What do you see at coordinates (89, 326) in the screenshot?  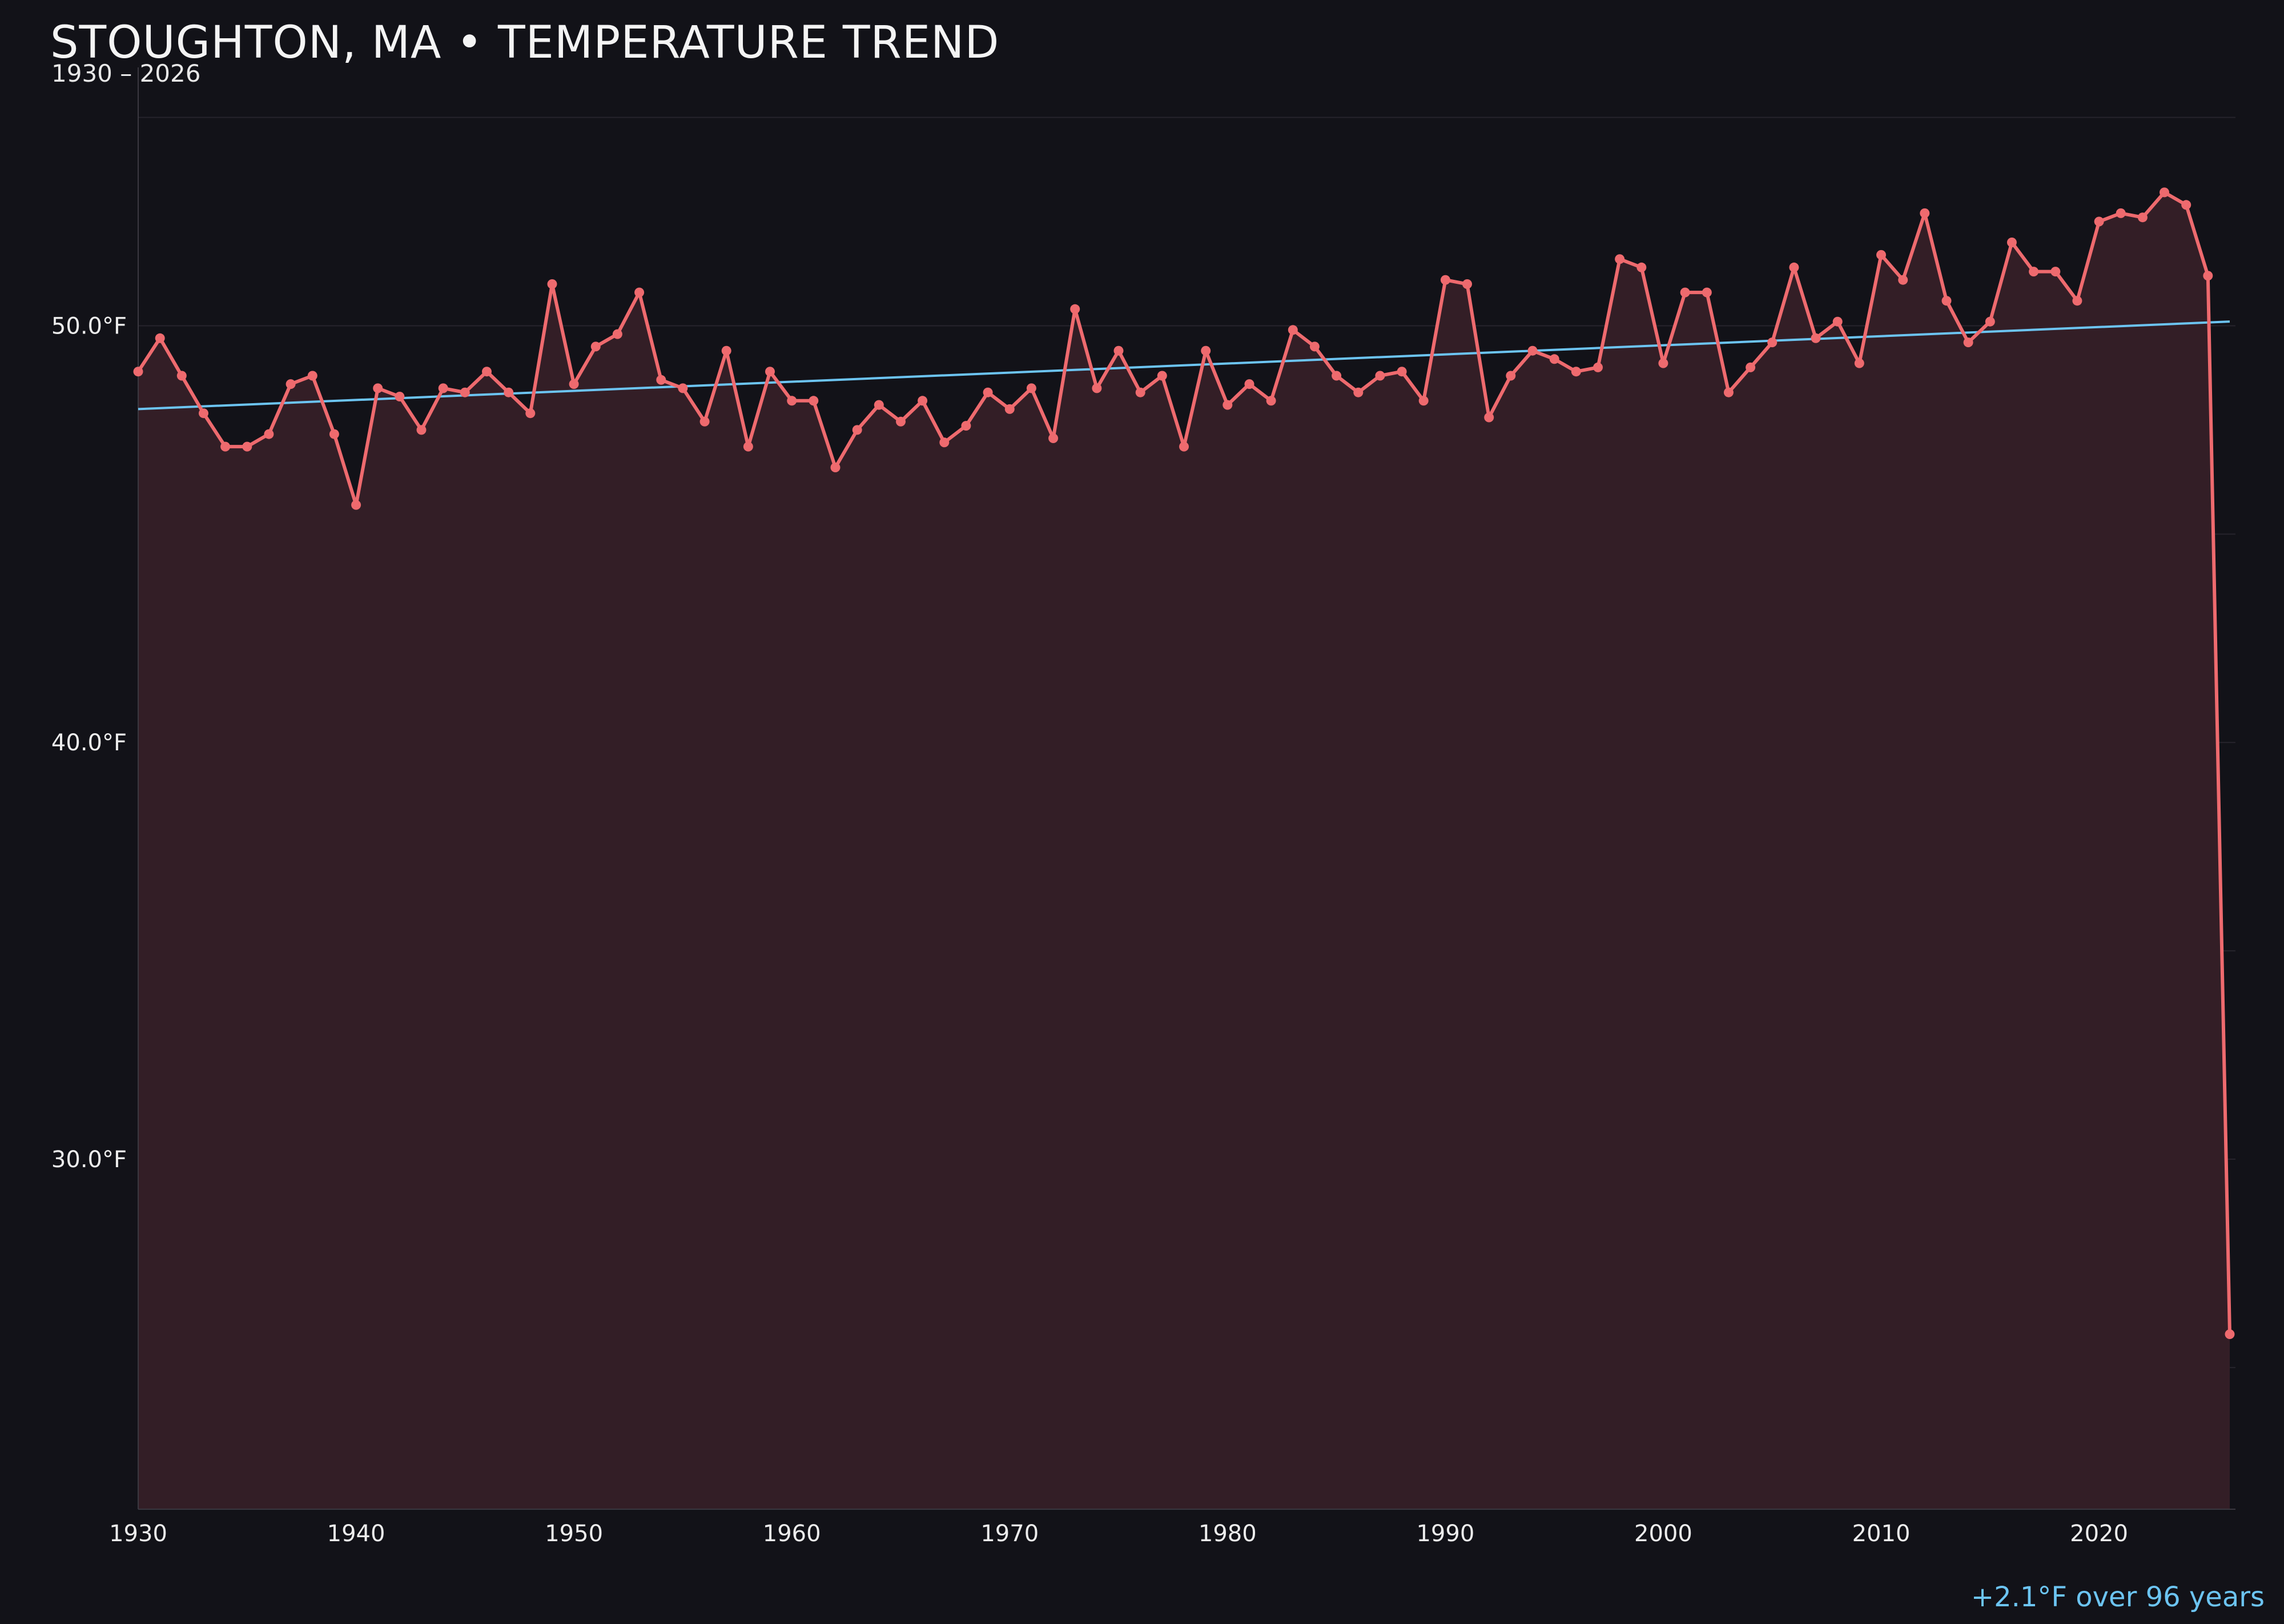 I see `y-tick-label: 50.0°F` at bounding box center [89, 326].